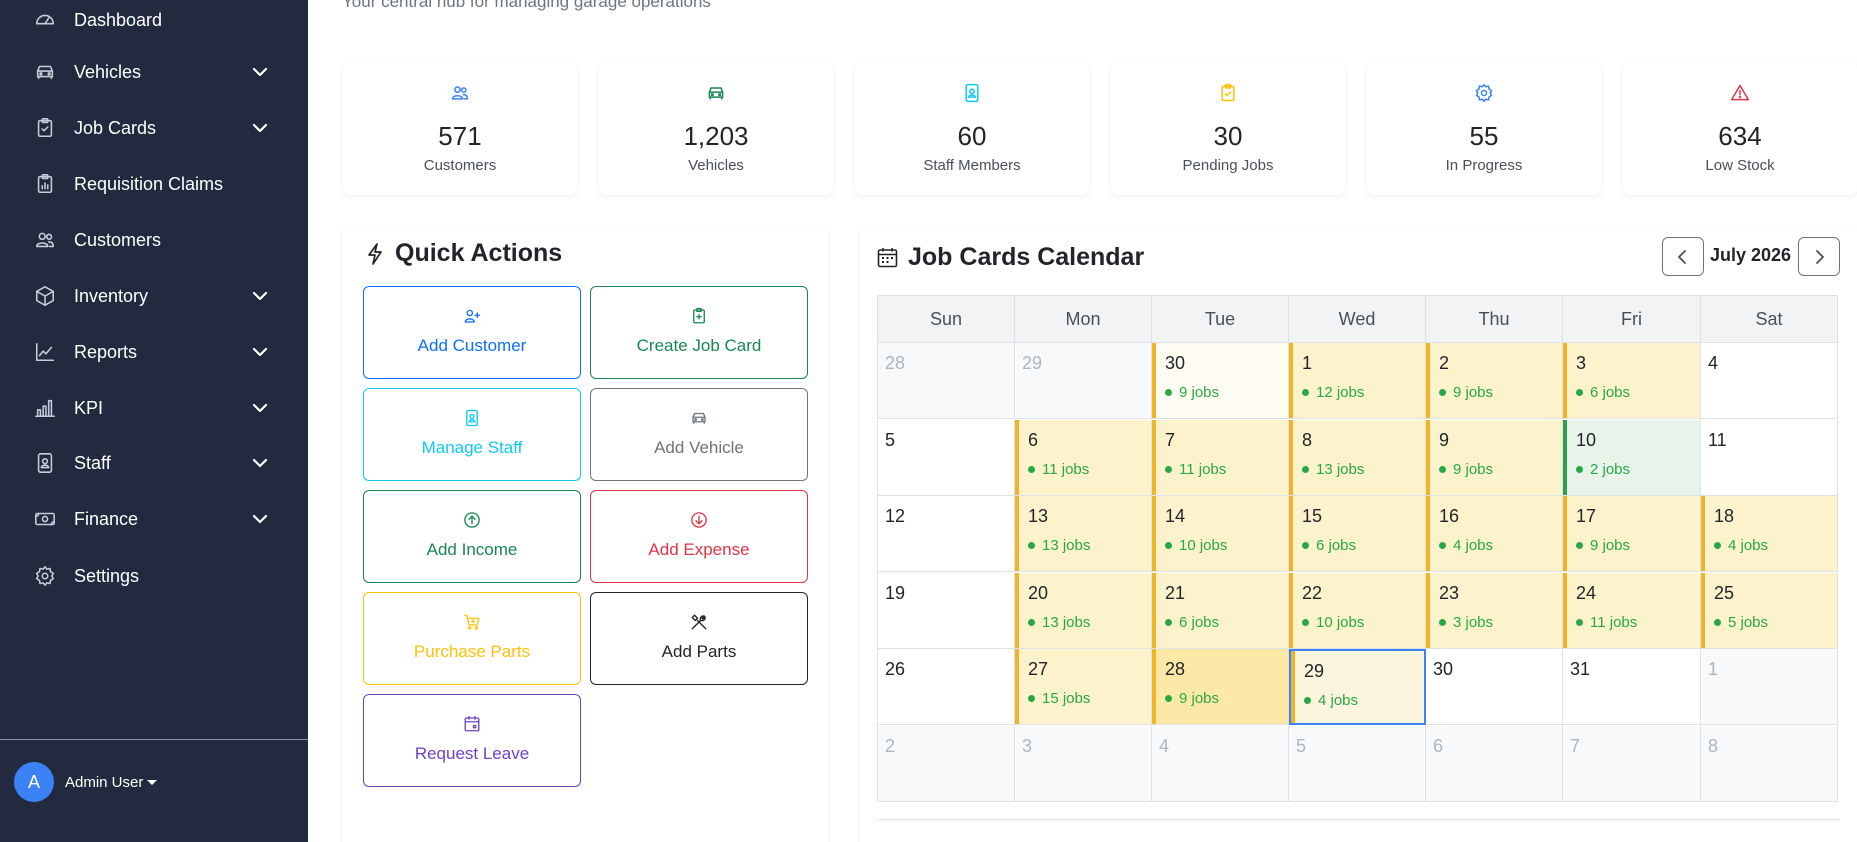 Image resolution: width=1857 pixels, height=842 pixels. I want to click on sidebar-item-requisition-claims: Requisition Claims, so click(154, 184).